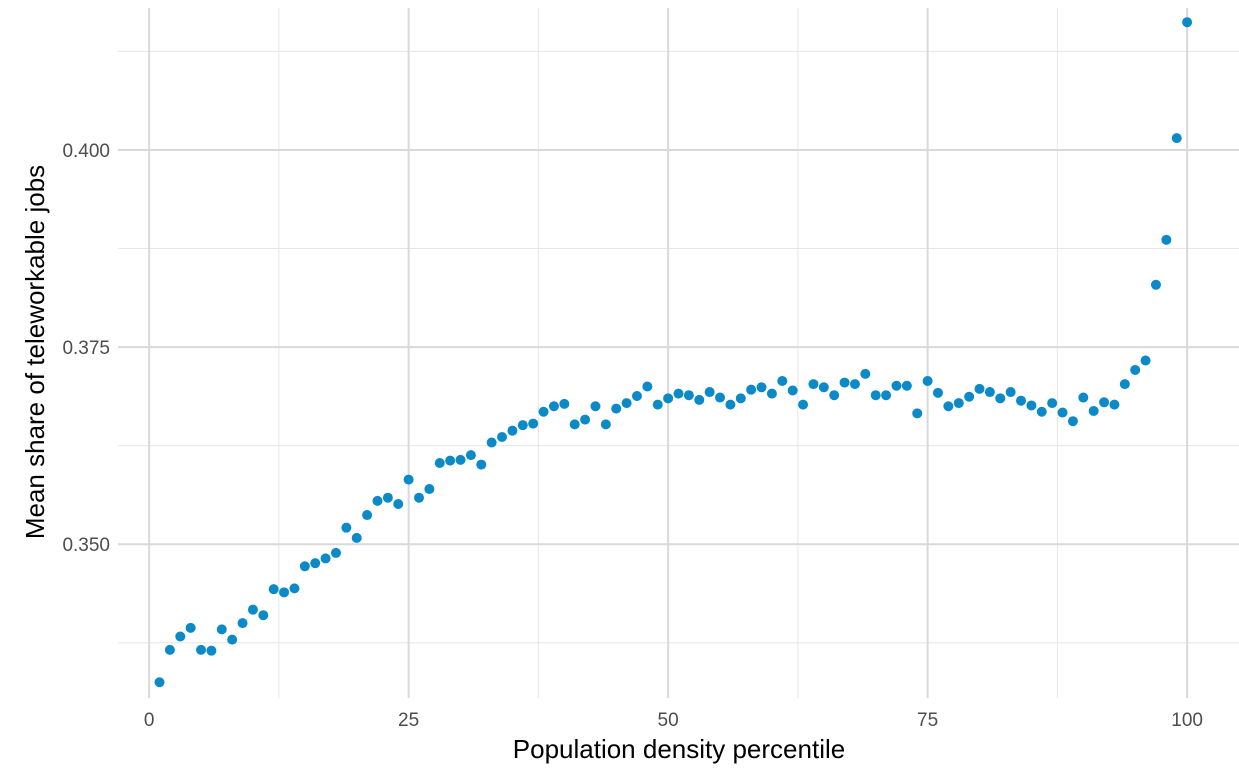 The height and width of the screenshot is (768, 1239). What do you see at coordinates (679, 749) in the screenshot?
I see `x-axis-title: Population density percentile` at bounding box center [679, 749].